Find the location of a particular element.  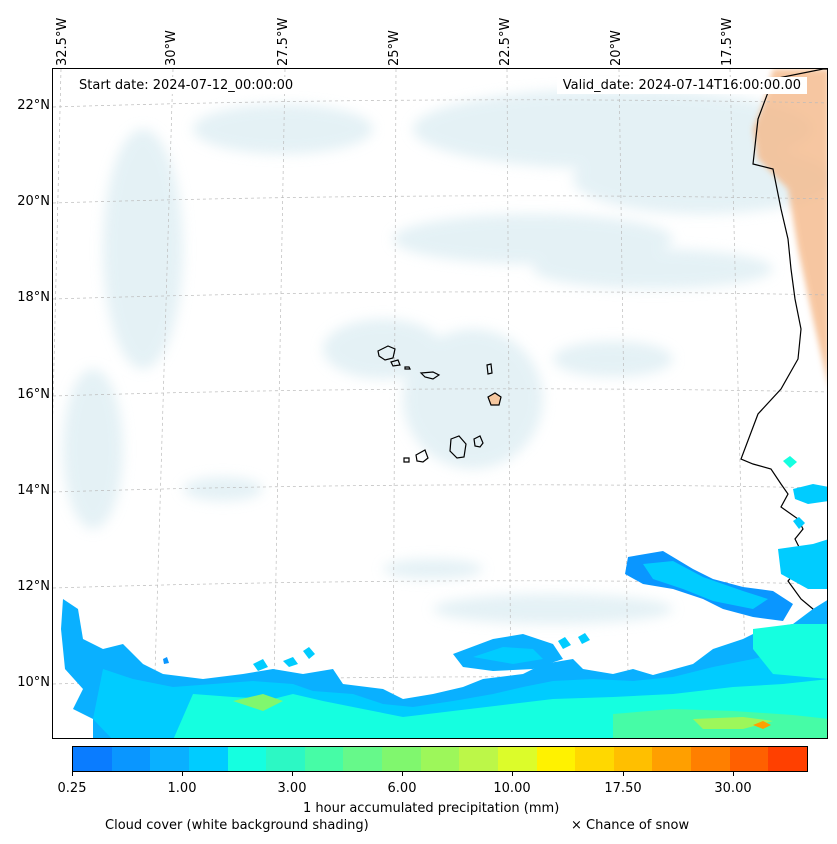

lon-label-27-5w: 27.5°W is located at coordinates (283, 41).